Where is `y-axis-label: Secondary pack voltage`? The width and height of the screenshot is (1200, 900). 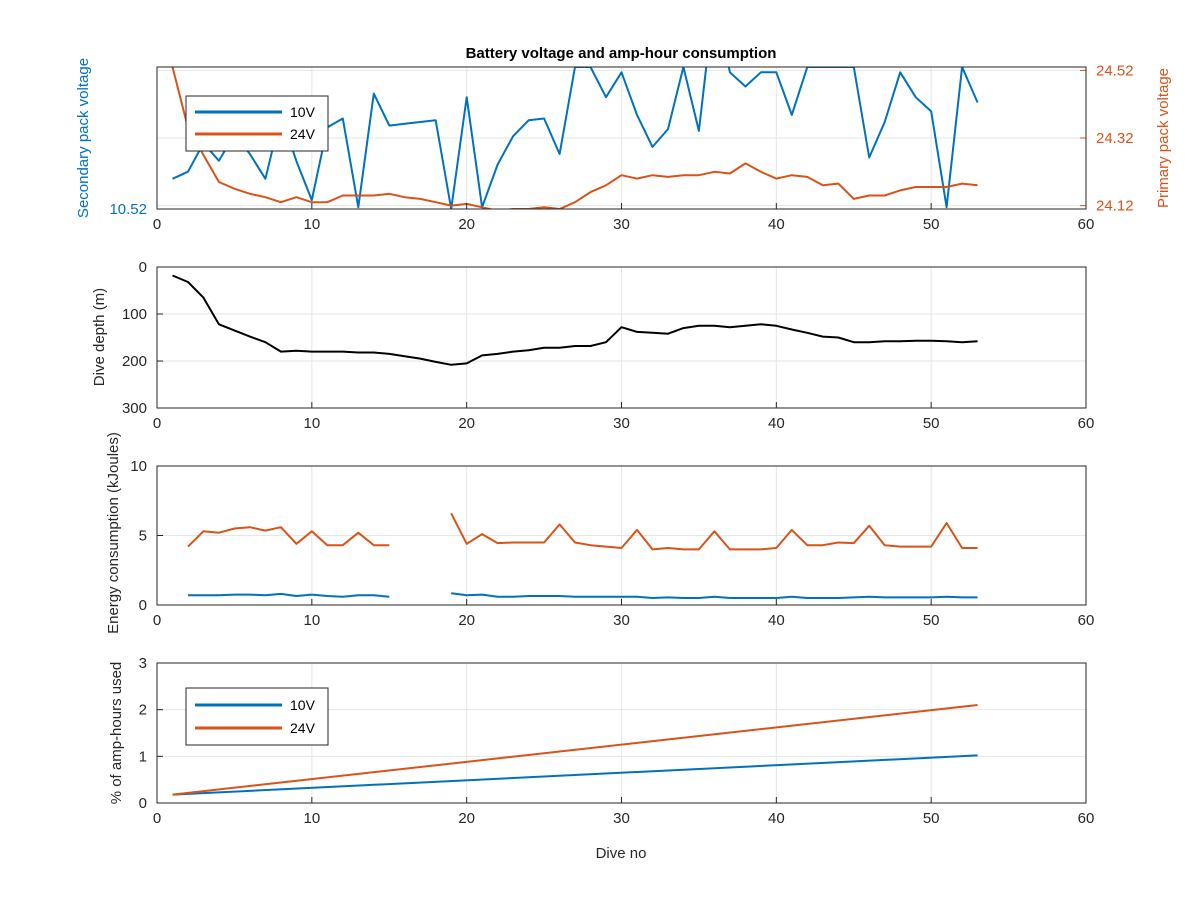 y-axis-label: Secondary pack voltage is located at coordinates (83, 138).